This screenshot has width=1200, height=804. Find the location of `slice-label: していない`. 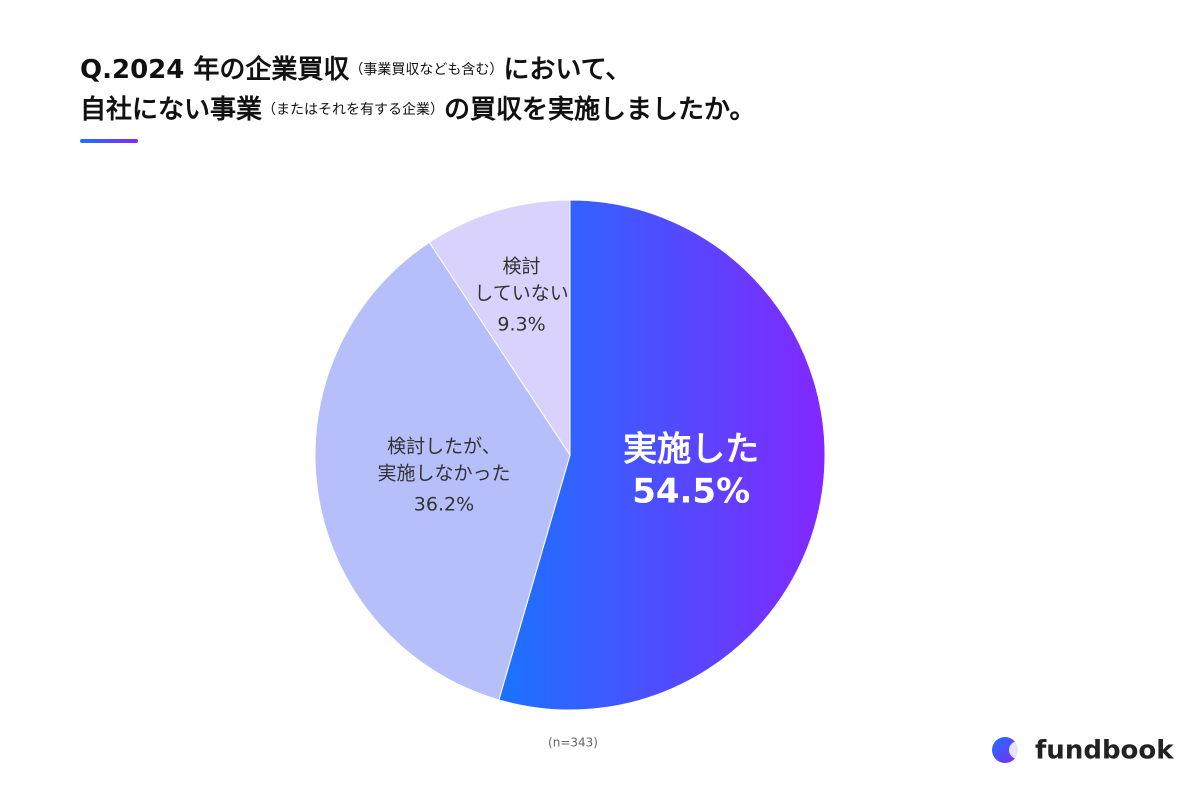

slice-label: していない is located at coordinates (521, 293).